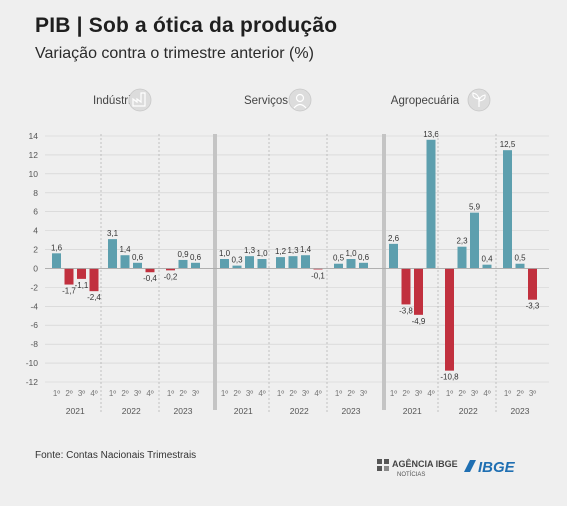  What do you see at coordinates (482, 98) in the screenshot?
I see `plant-icon-leaf` at bounding box center [482, 98].